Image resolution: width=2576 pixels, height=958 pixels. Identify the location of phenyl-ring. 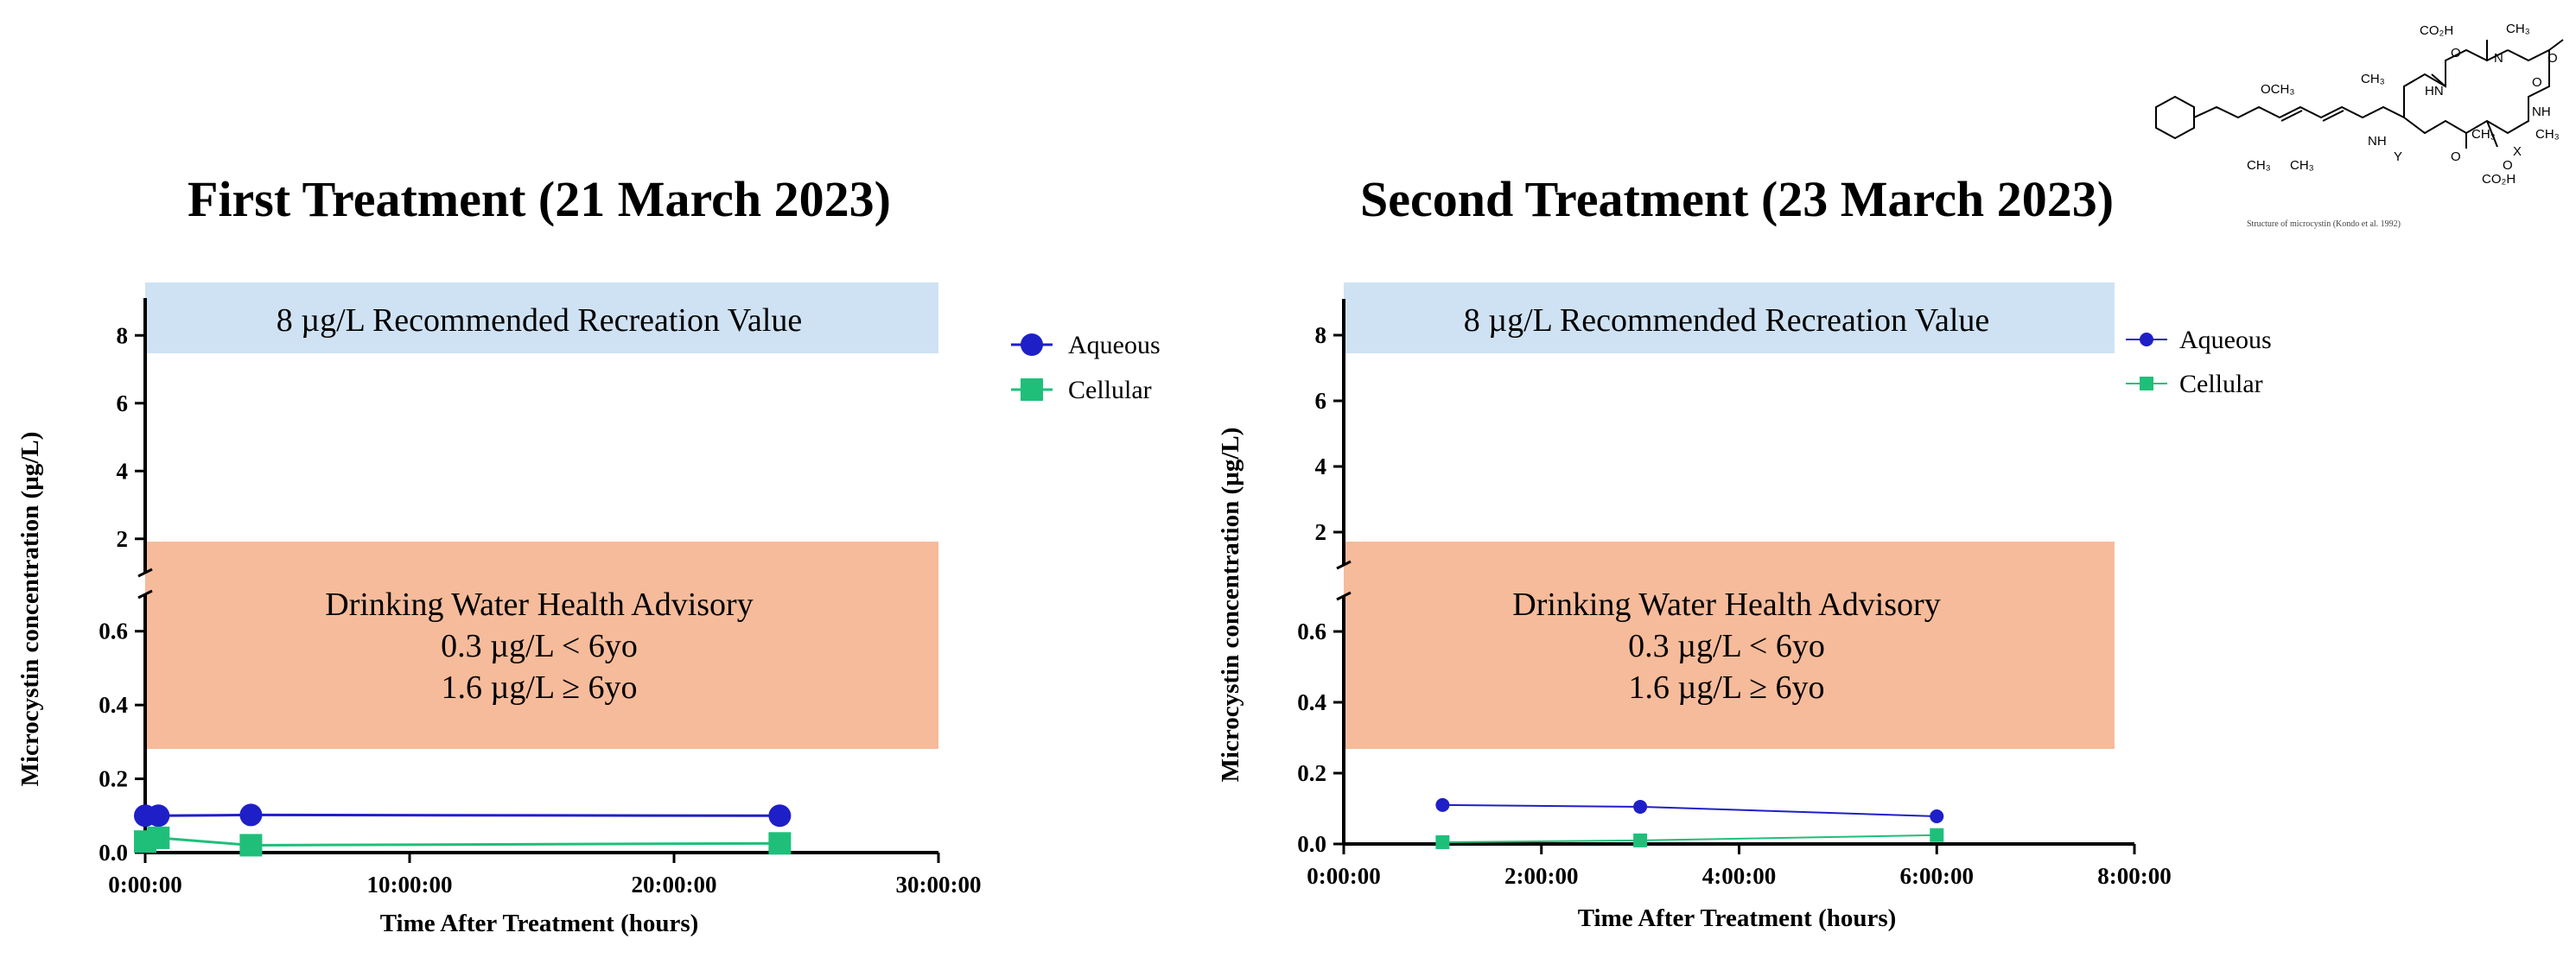
(2175, 117).